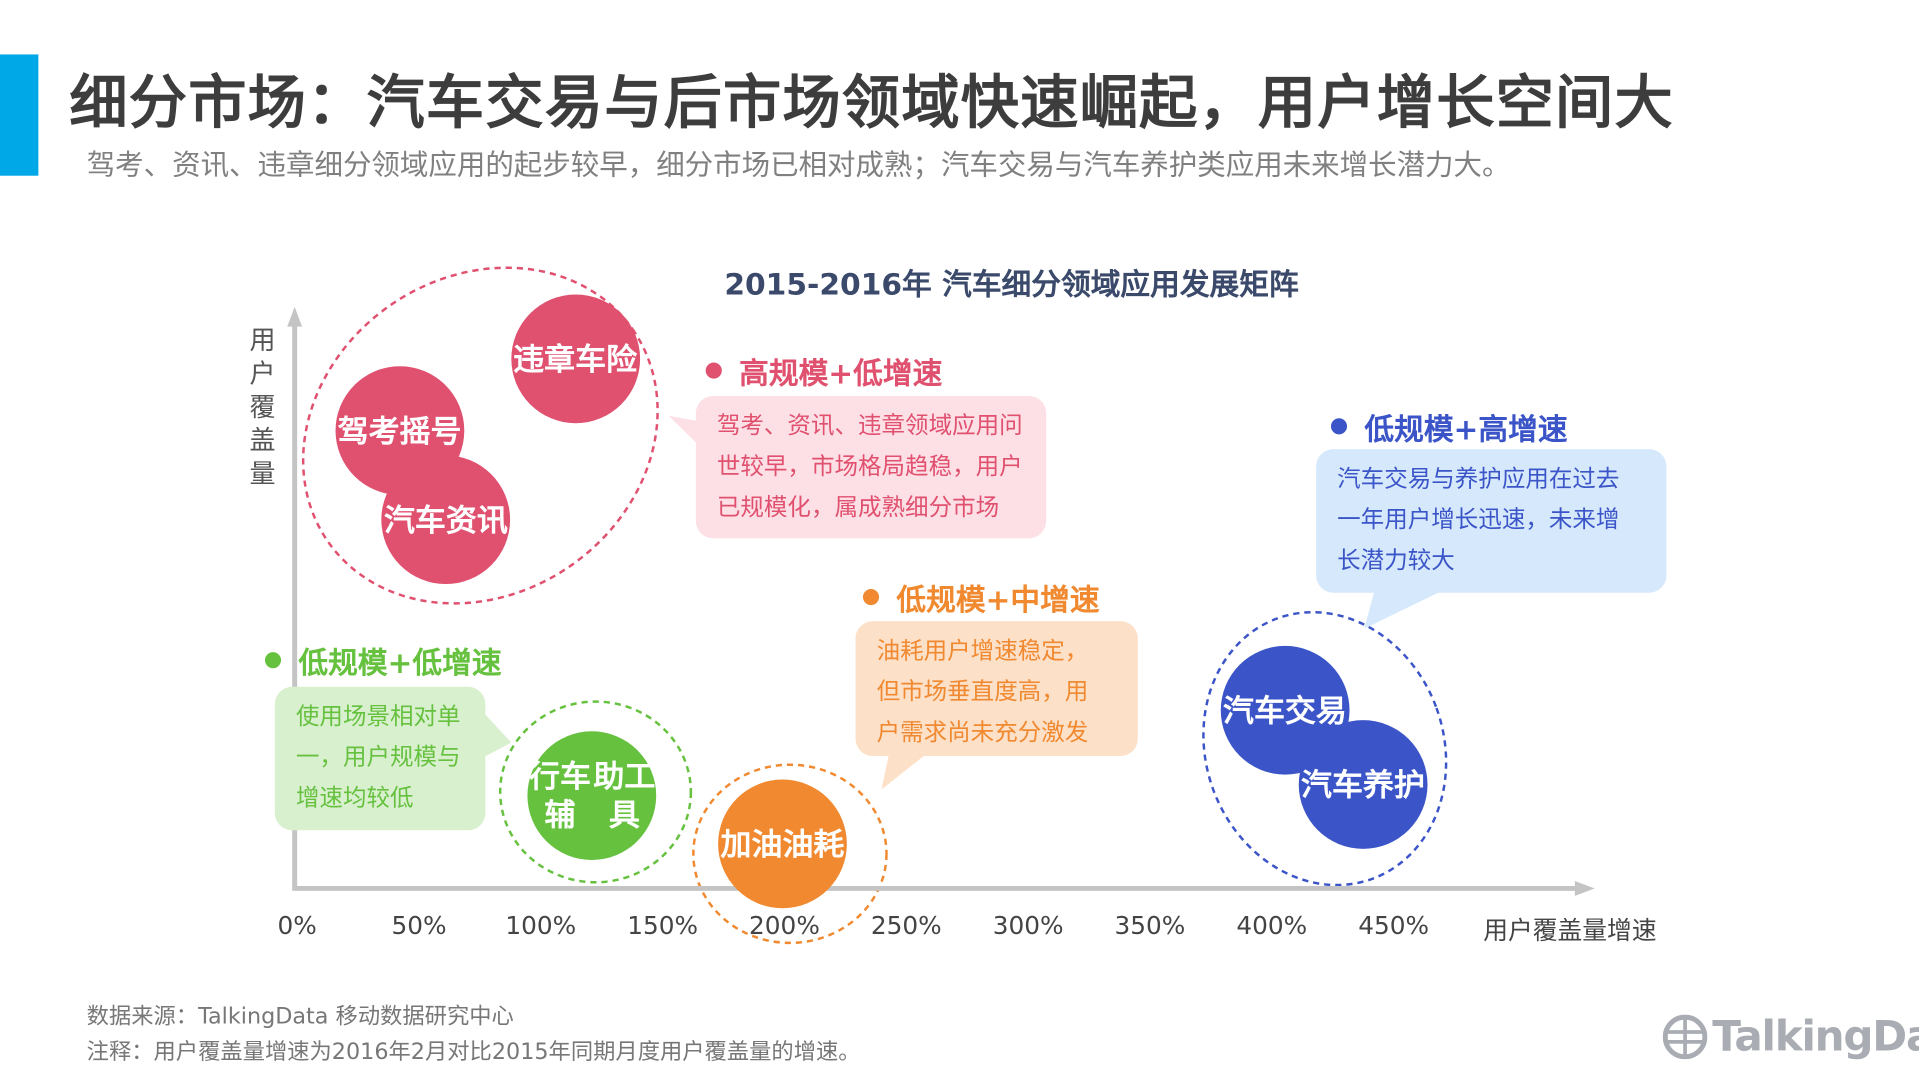 Image resolution: width=1919 pixels, height=1079 pixels. Describe the element at coordinates (476, 519) in the screenshot. I see `bubble-label: 资讯` at that location.